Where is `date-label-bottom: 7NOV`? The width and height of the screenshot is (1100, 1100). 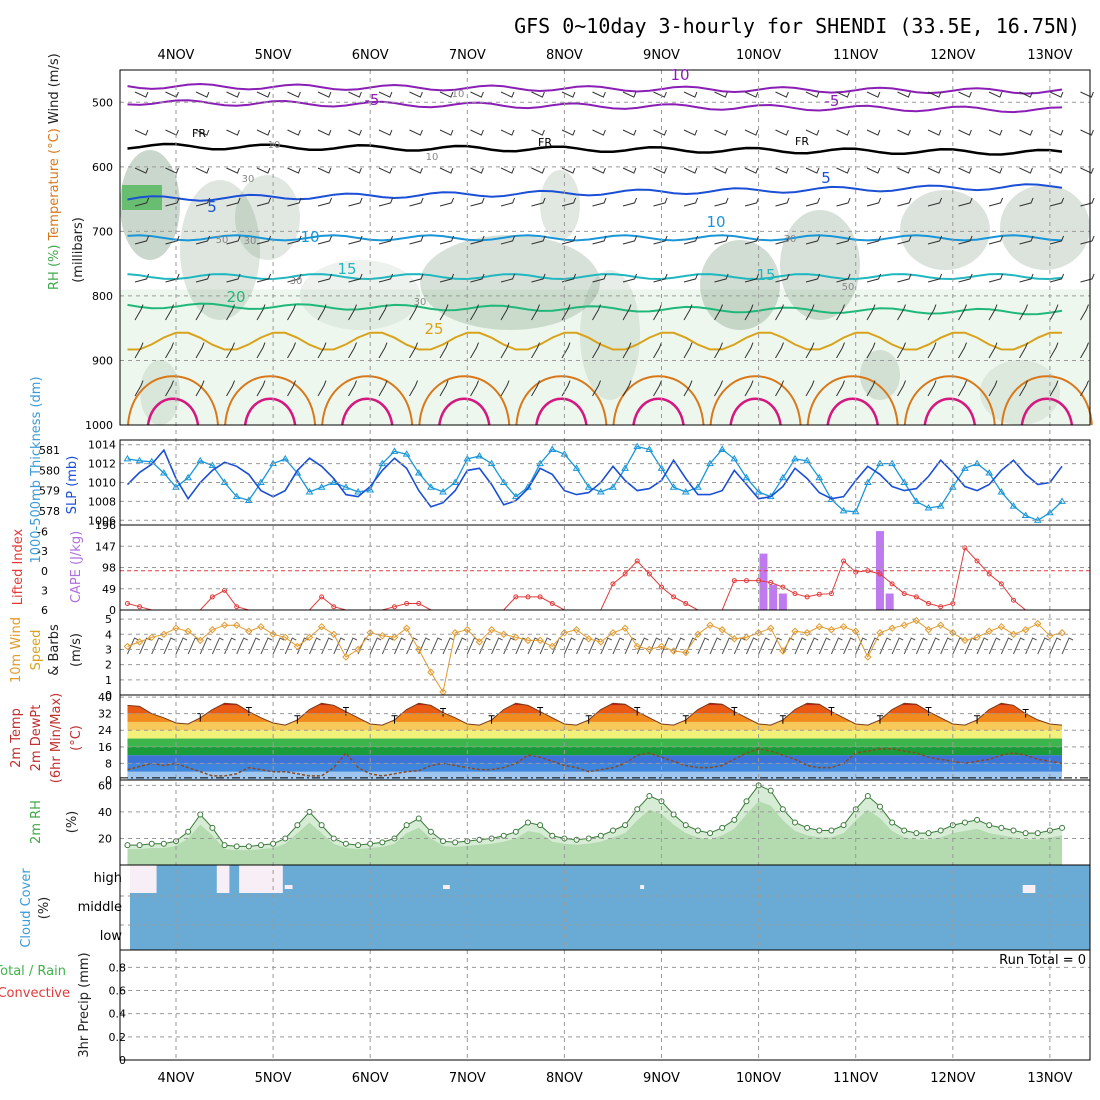
date-label-bottom: 7NOV is located at coordinates (467, 1078).